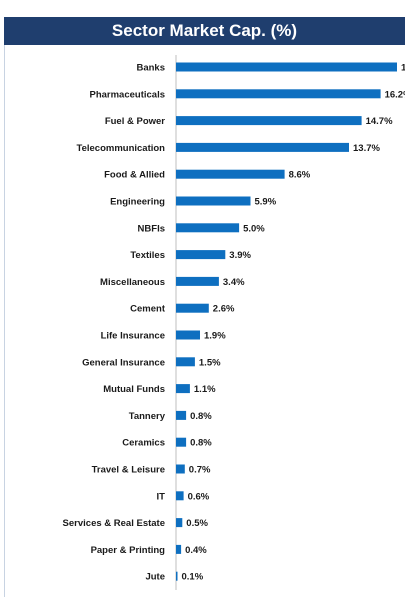 The image size is (405, 597). I want to click on category-label: Jute, so click(155, 577).